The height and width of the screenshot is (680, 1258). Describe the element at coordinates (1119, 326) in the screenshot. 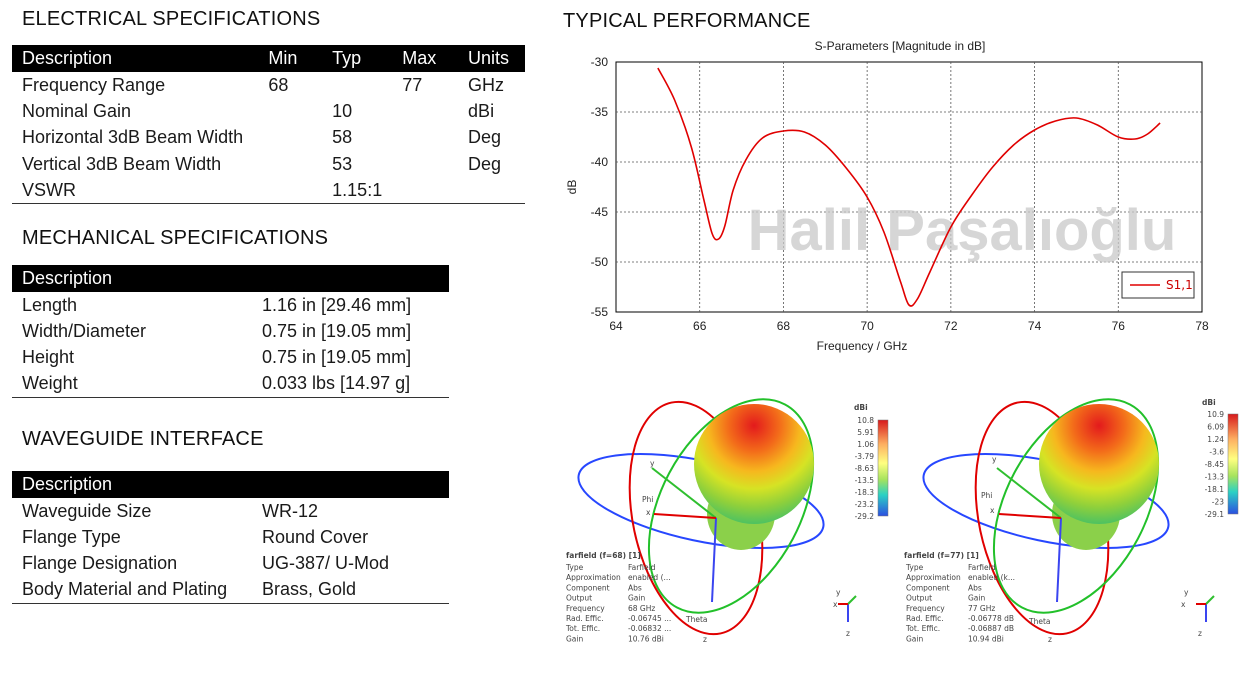

I see `x-tick-label: 76` at that location.